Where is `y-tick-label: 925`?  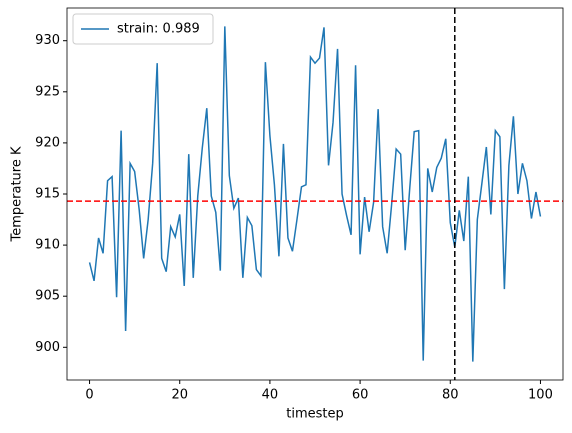 y-tick-label: 925 is located at coordinates (47, 91).